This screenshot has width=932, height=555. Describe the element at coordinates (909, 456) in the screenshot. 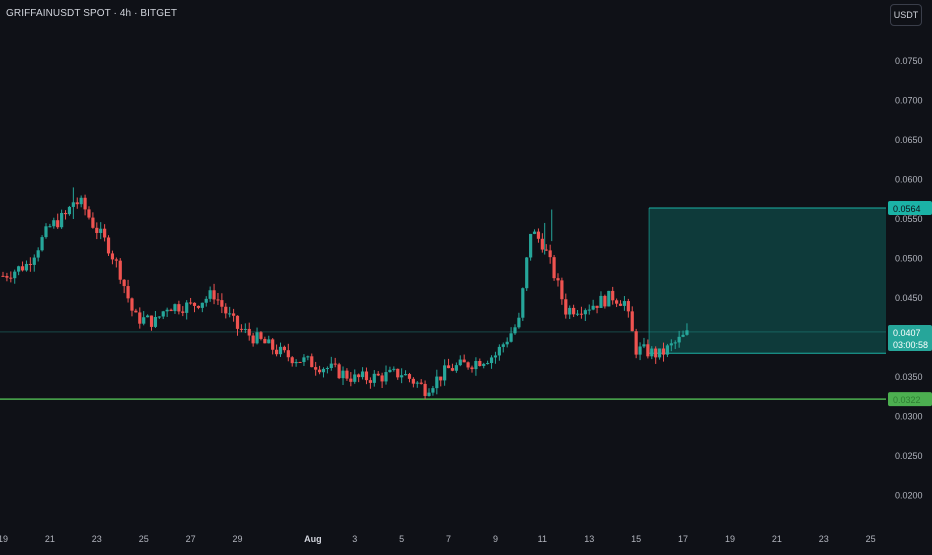

I see `y-tick-label: 0.0250` at that location.